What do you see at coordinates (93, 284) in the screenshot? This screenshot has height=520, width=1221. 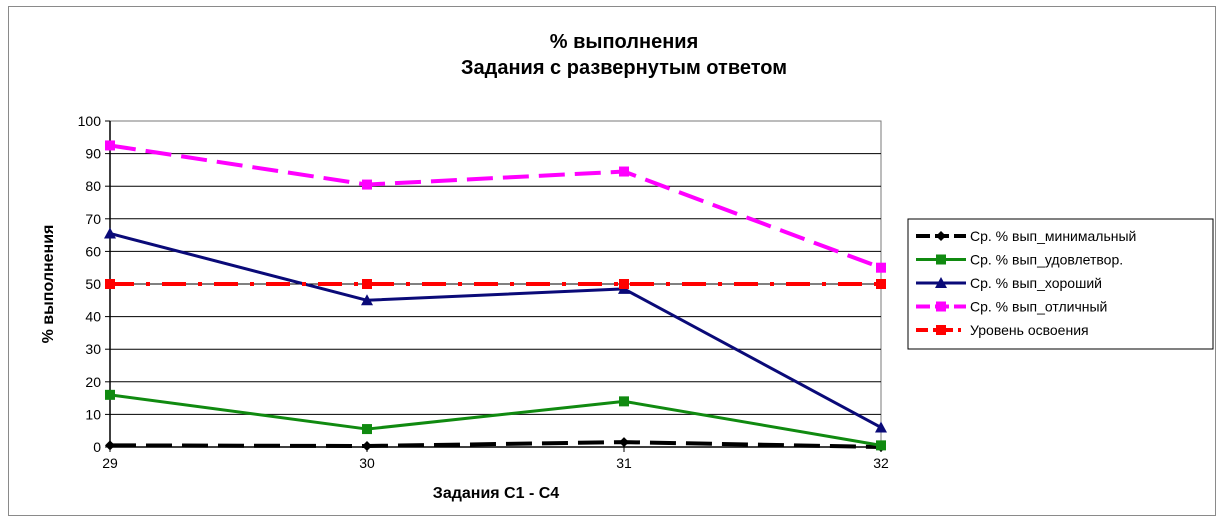 I see `y-tick-label: 50` at bounding box center [93, 284].